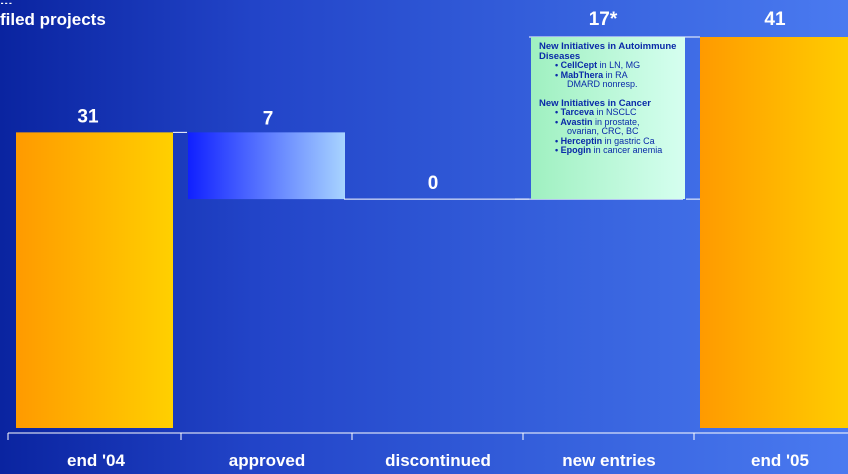 Image resolution: width=848 pixels, height=474 pixels. What do you see at coordinates (433, 183) in the screenshot?
I see `data-label-2: 0` at bounding box center [433, 183].